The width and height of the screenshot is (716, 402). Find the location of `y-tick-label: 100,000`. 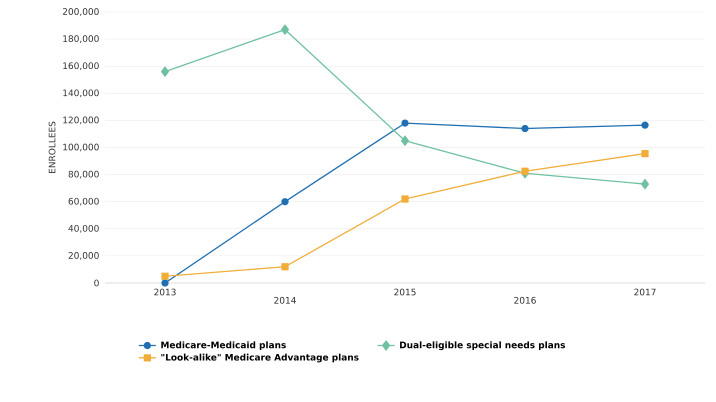

y-tick-label: 100,000 is located at coordinates (81, 148).